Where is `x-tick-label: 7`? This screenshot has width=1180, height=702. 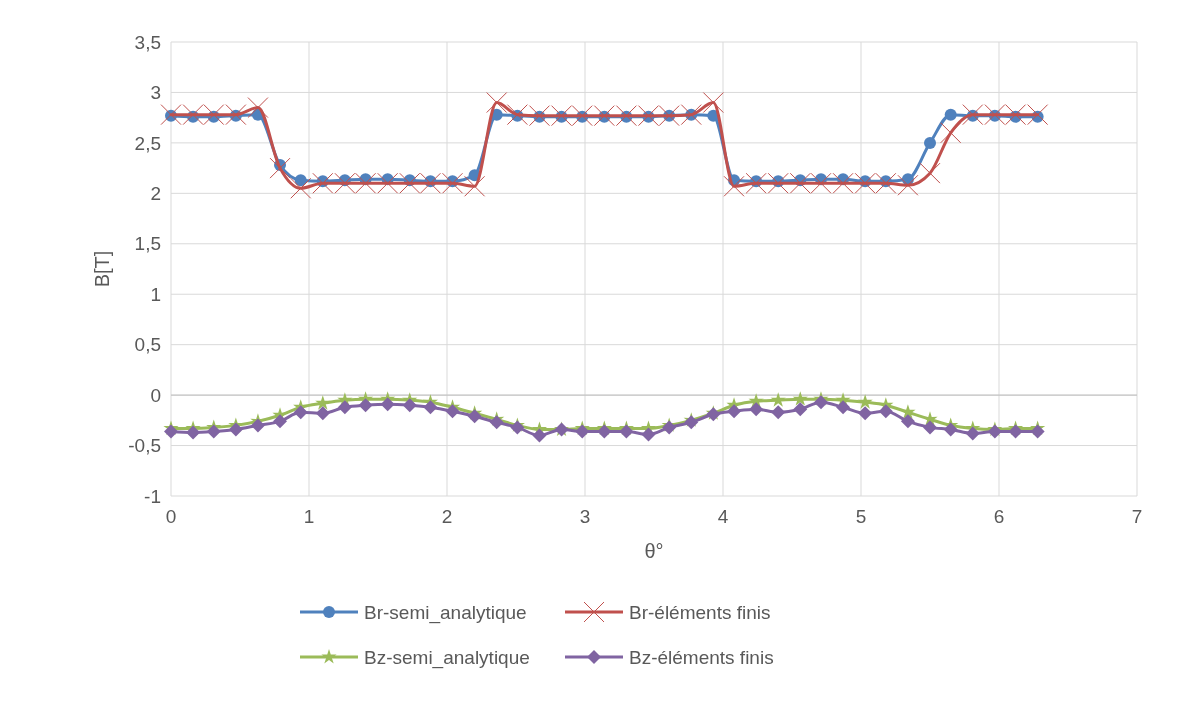 x-tick-label: 7 is located at coordinates (1137, 516).